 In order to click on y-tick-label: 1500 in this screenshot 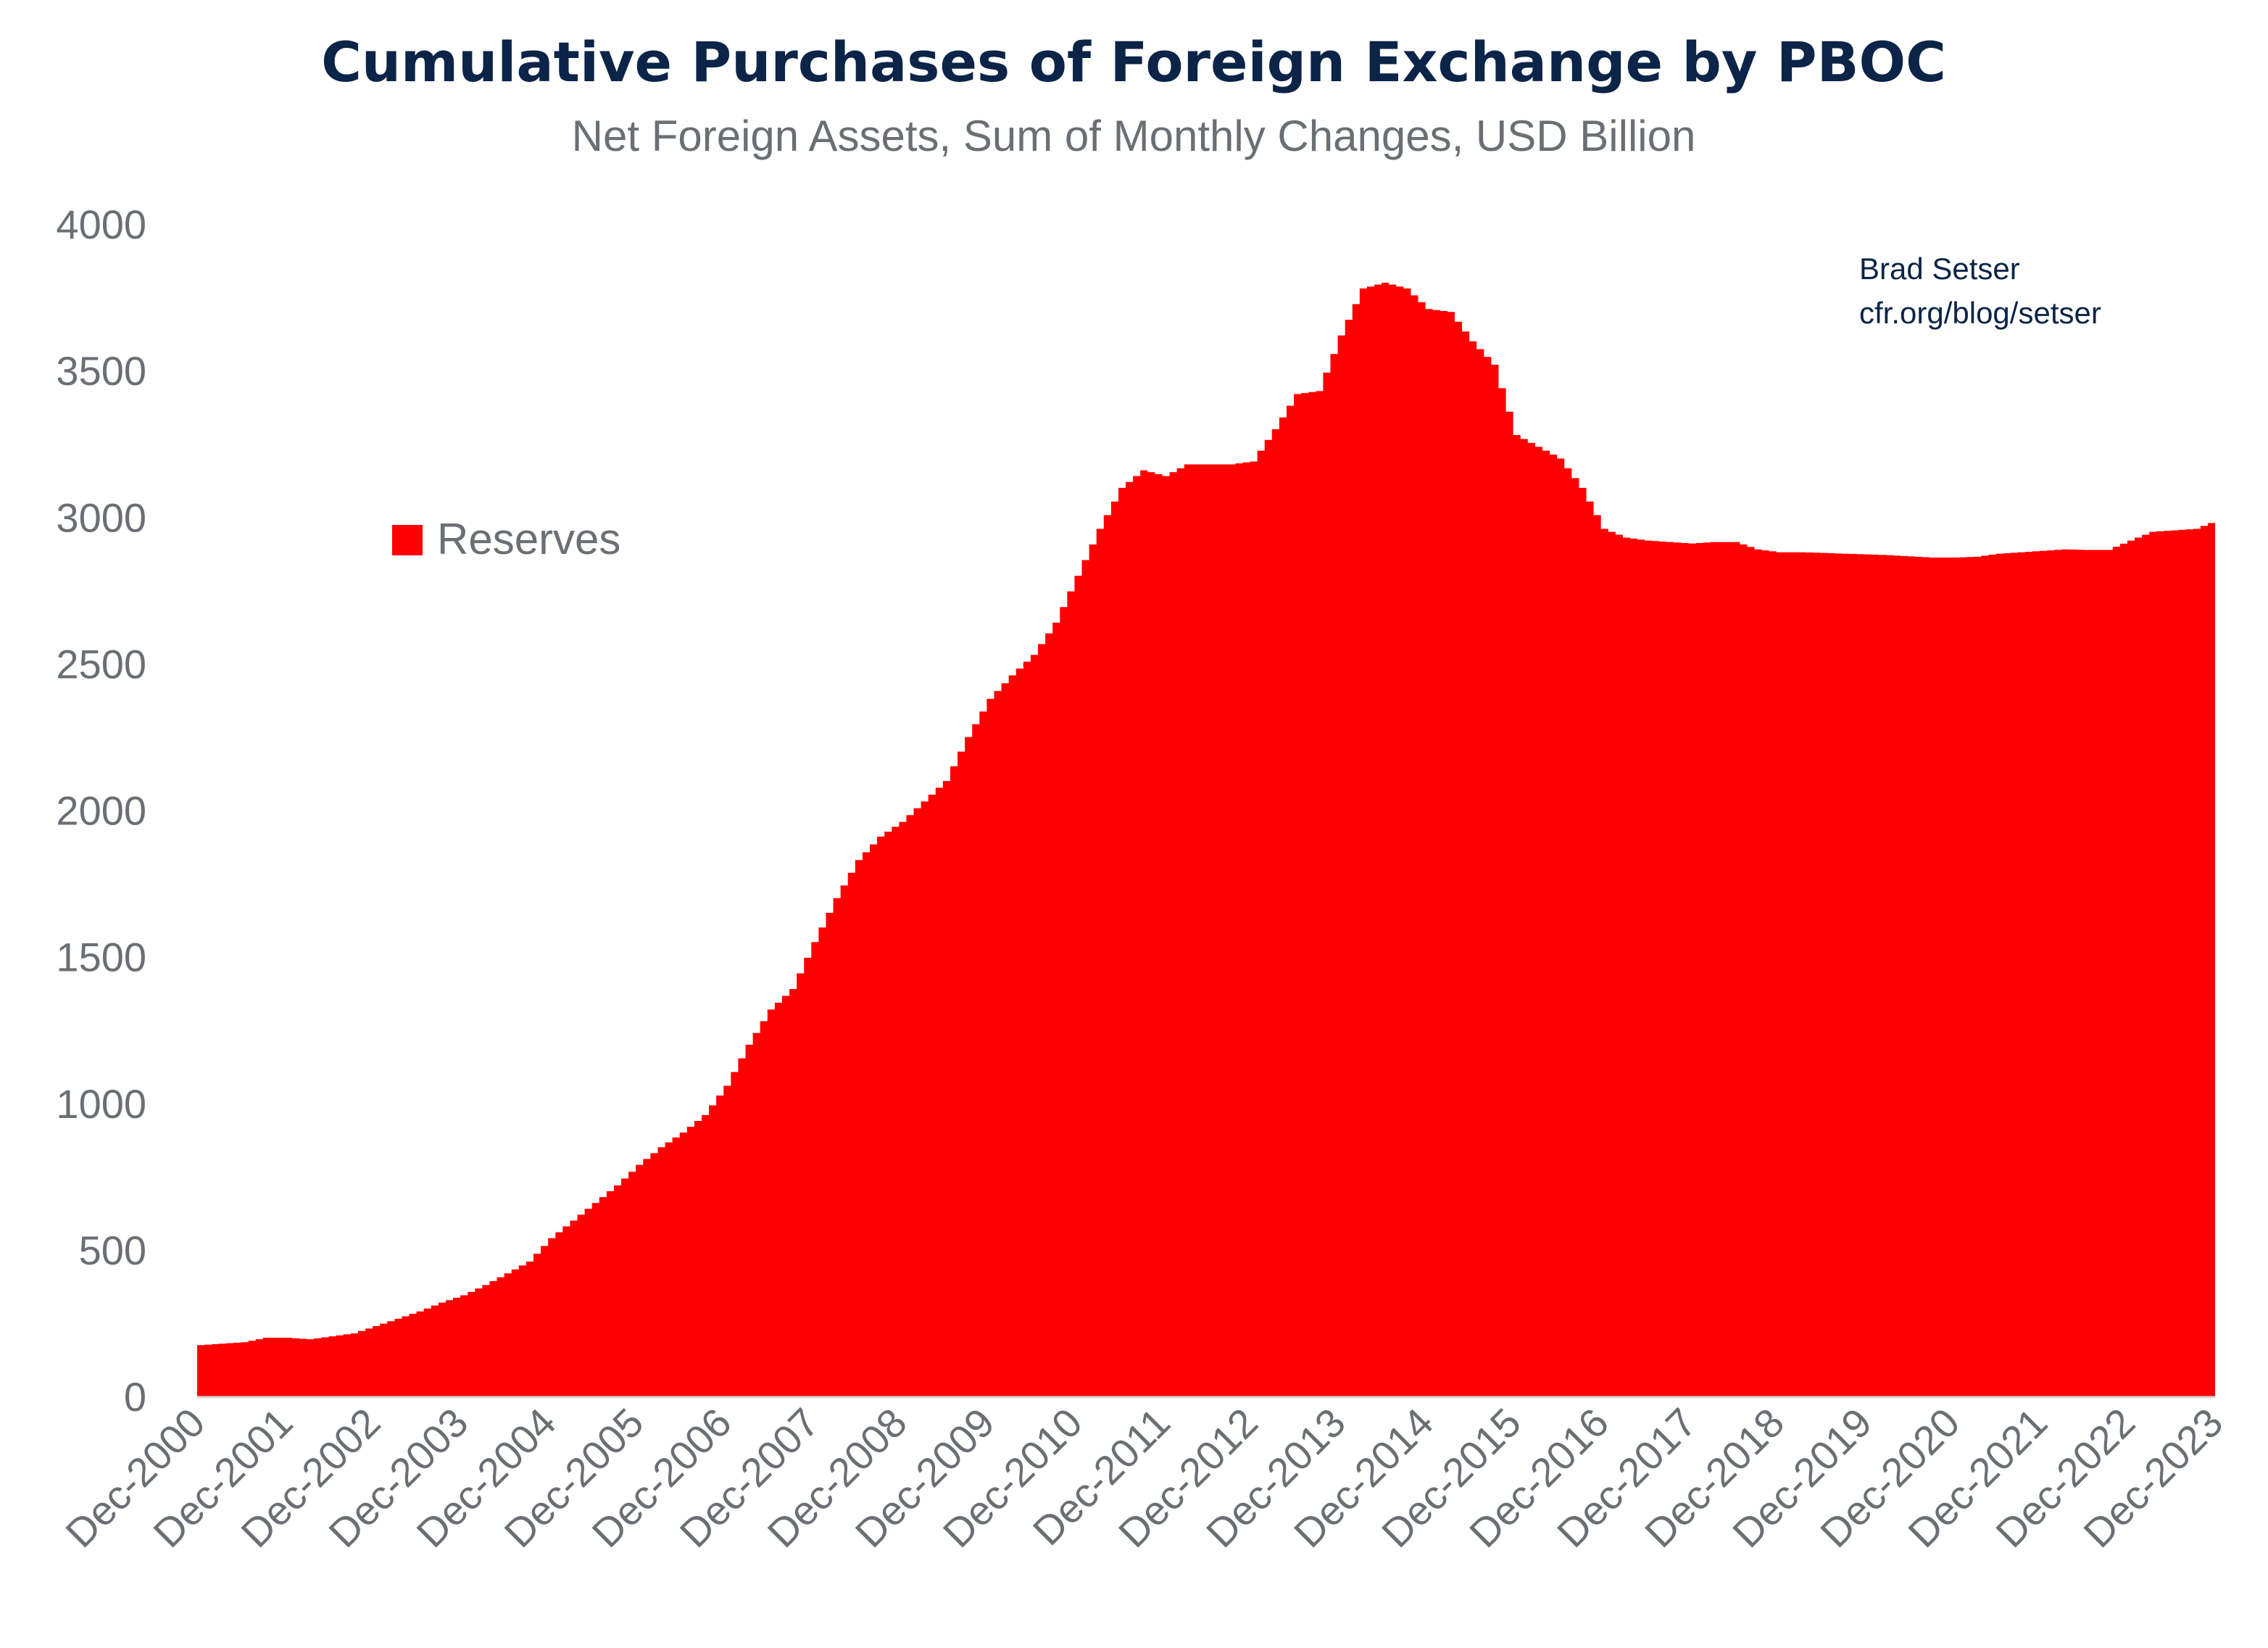, I will do `click(101, 957)`.